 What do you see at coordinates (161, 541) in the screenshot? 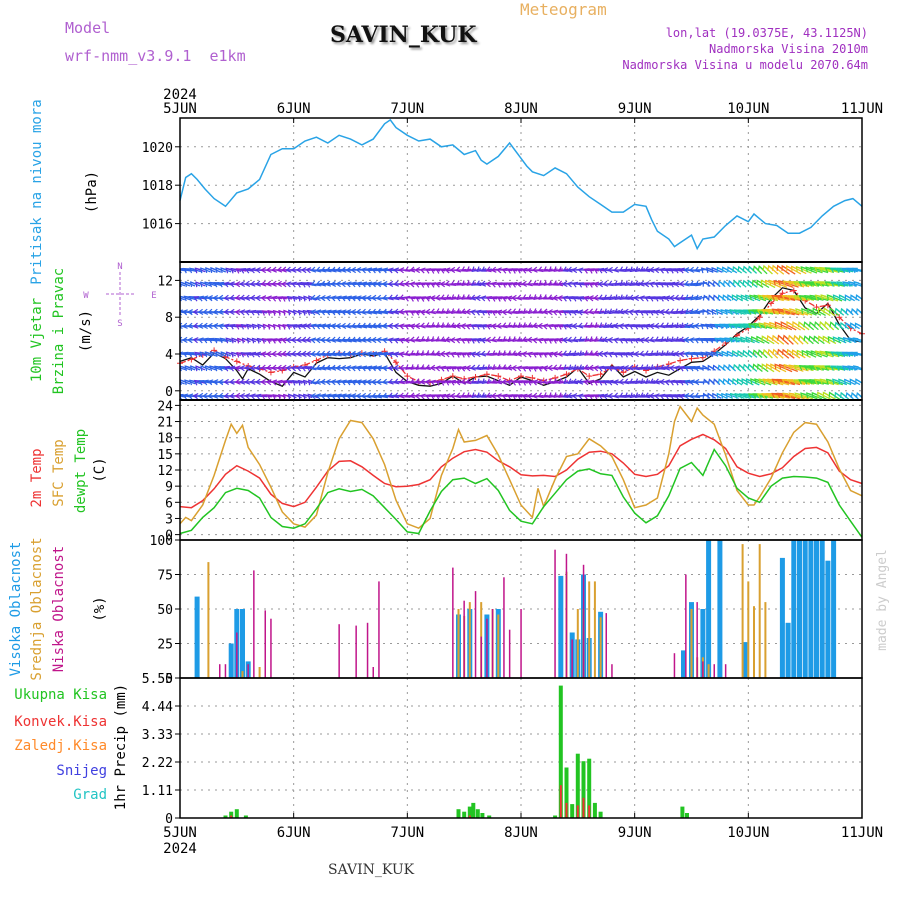
I see `y-tick-label: 100` at bounding box center [161, 541].